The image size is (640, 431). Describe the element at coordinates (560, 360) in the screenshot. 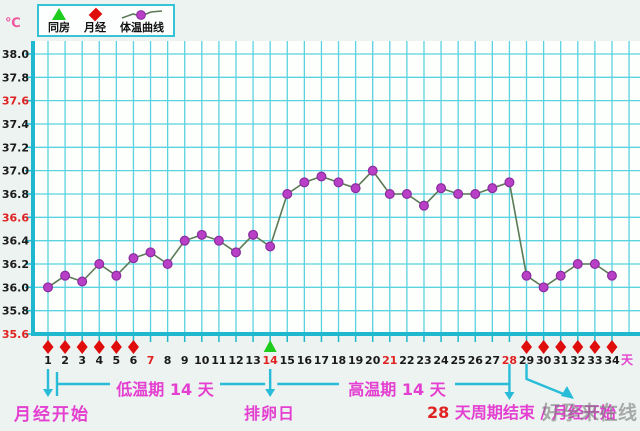

I see `x-axis-label: 31` at that location.